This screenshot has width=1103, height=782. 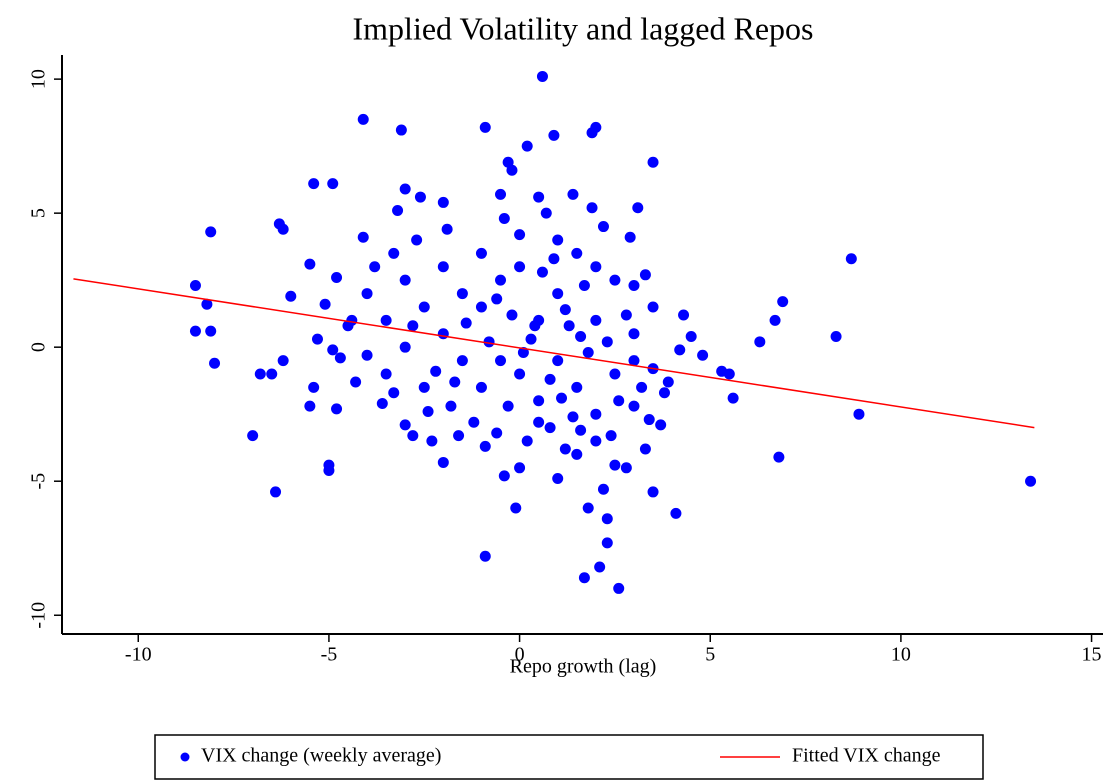 What do you see at coordinates (866, 756) in the screenshot?
I see `legend-label: Fitted VIX change` at bounding box center [866, 756].